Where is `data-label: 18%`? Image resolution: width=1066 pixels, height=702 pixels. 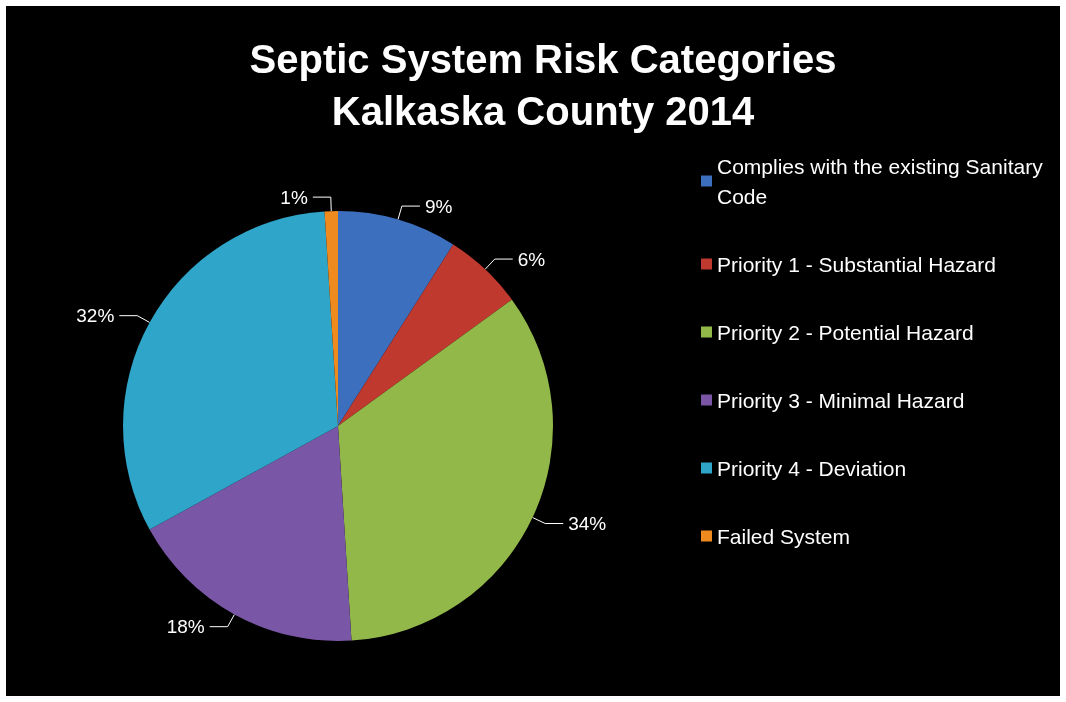 data-label: 18% is located at coordinates (185, 627).